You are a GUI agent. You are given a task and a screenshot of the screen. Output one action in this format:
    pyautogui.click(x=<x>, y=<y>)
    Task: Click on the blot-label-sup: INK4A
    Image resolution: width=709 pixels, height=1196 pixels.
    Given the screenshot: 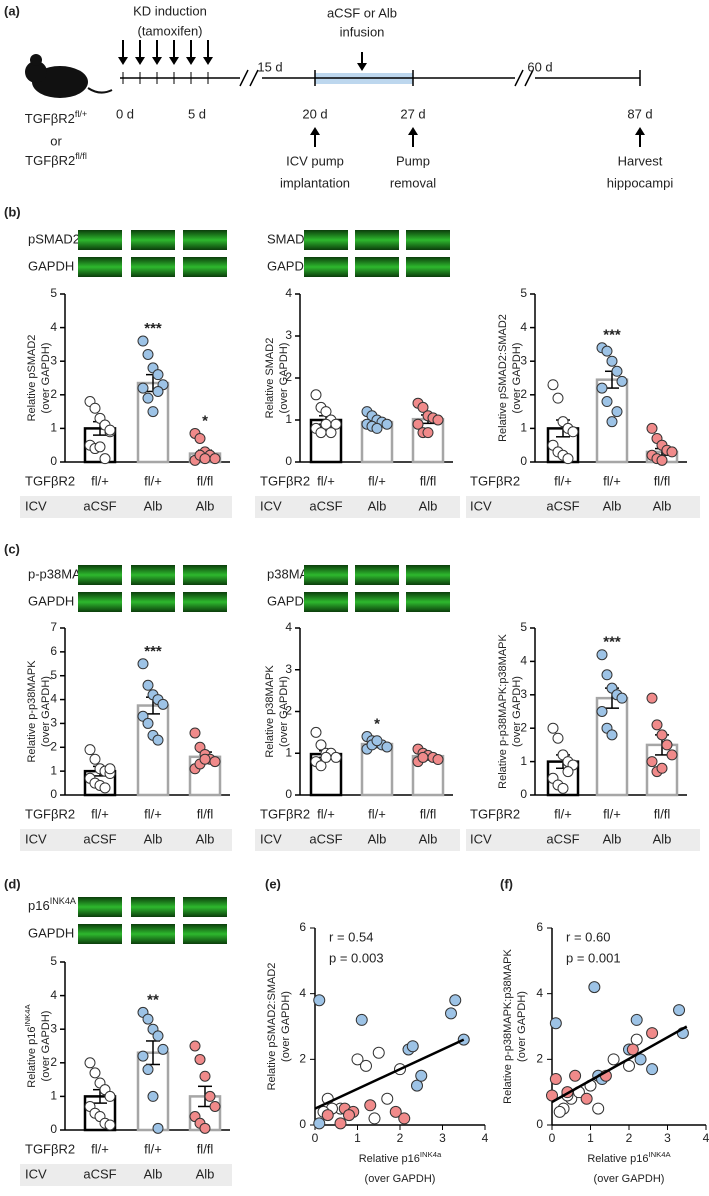 What is the action you would take?
    pyautogui.click(x=63, y=901)
    